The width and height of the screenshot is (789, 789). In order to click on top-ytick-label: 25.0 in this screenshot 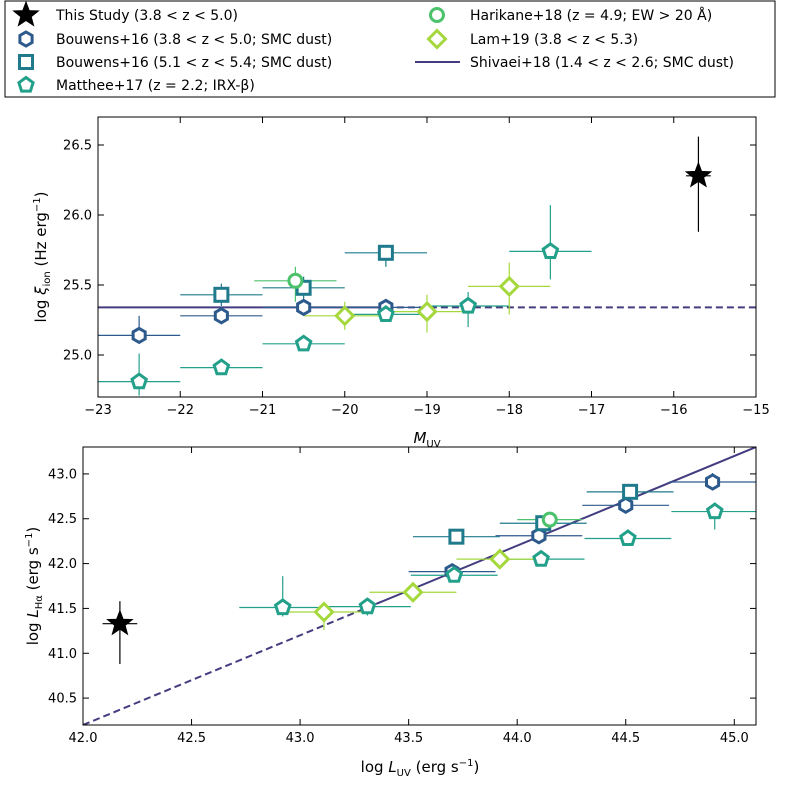, I will do `click(77, 356)`.